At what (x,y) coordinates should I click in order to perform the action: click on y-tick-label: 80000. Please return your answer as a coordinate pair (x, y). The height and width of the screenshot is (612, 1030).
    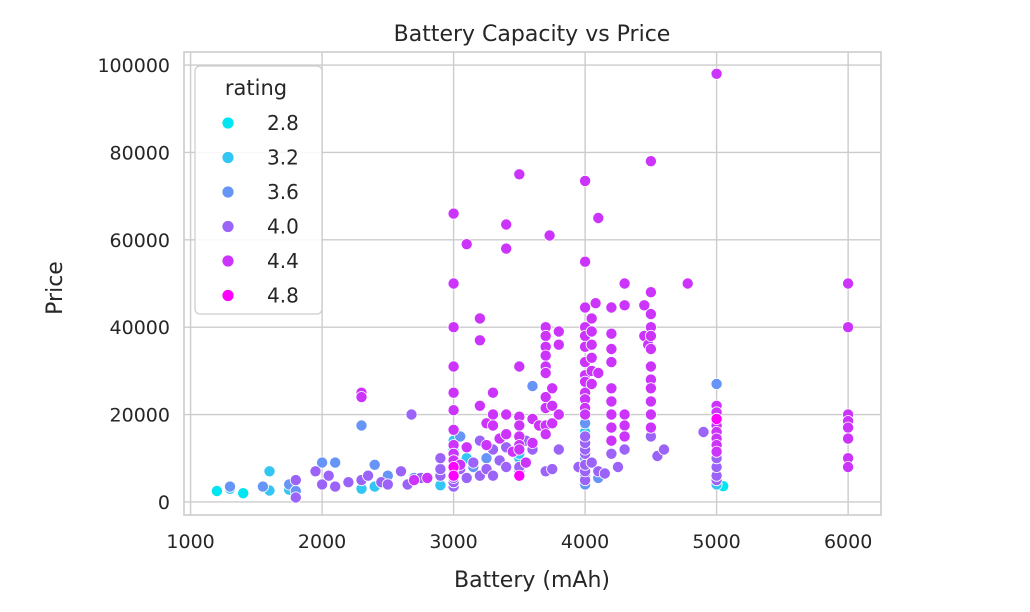
    Looking at the image, I should click on (140, 153).